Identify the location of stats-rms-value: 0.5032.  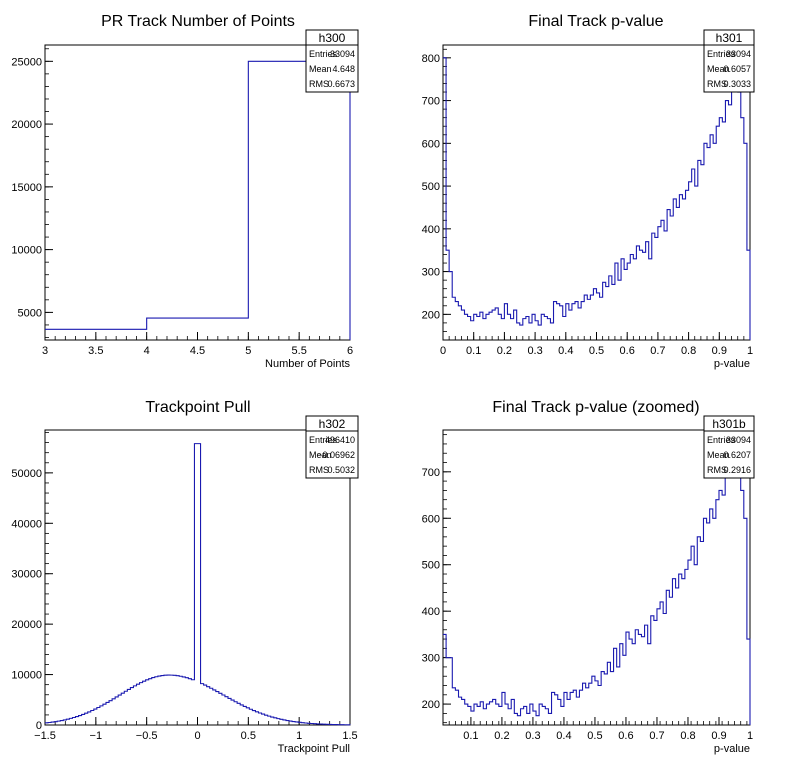
(341, 470).